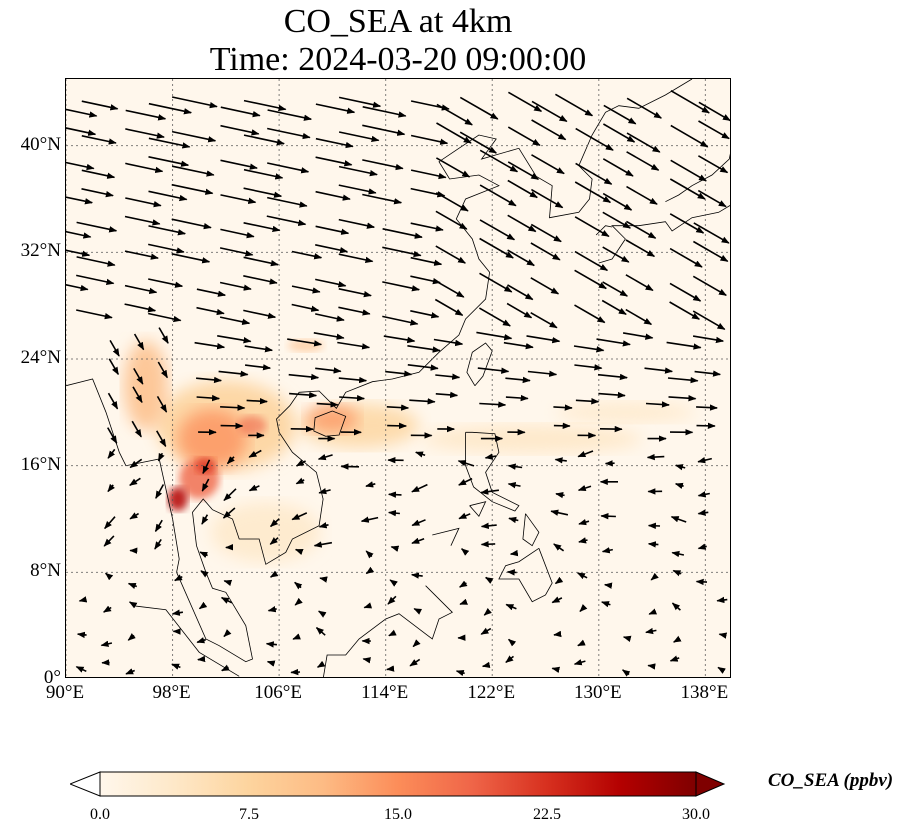 The width and height of the screenshot is (916, 836). What do you see at coordinates (45, 571) in the screenshot?
I see `latitude-tick-label: 8°N` at bounding box center [45, 571].